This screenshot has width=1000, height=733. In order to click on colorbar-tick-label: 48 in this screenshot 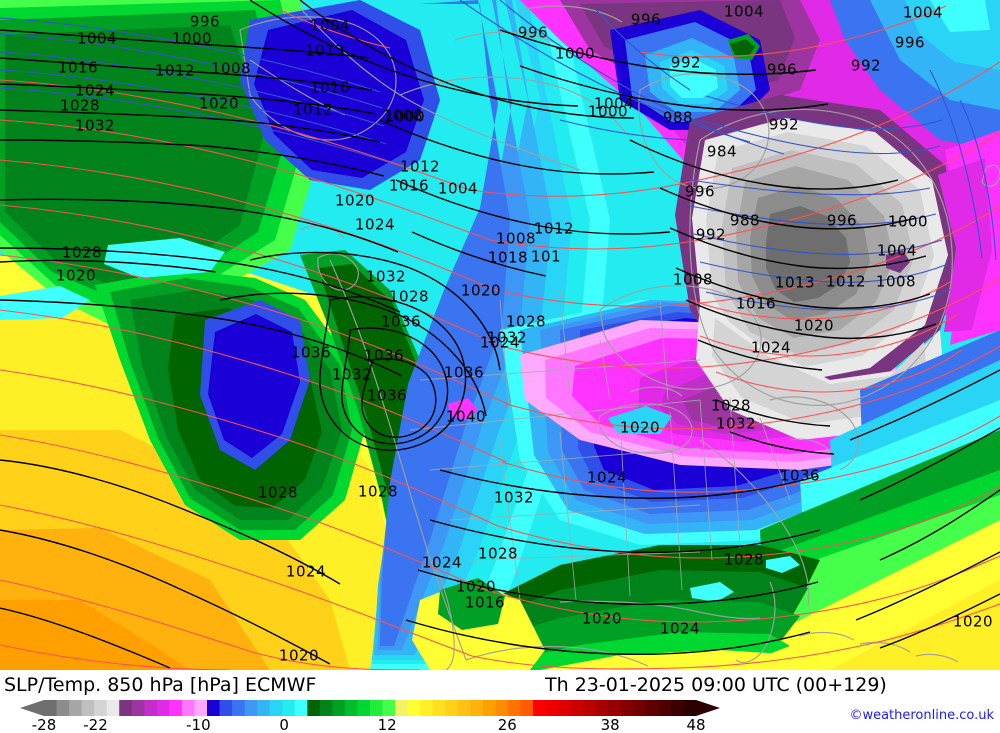, I will do `click(695, 724)`.